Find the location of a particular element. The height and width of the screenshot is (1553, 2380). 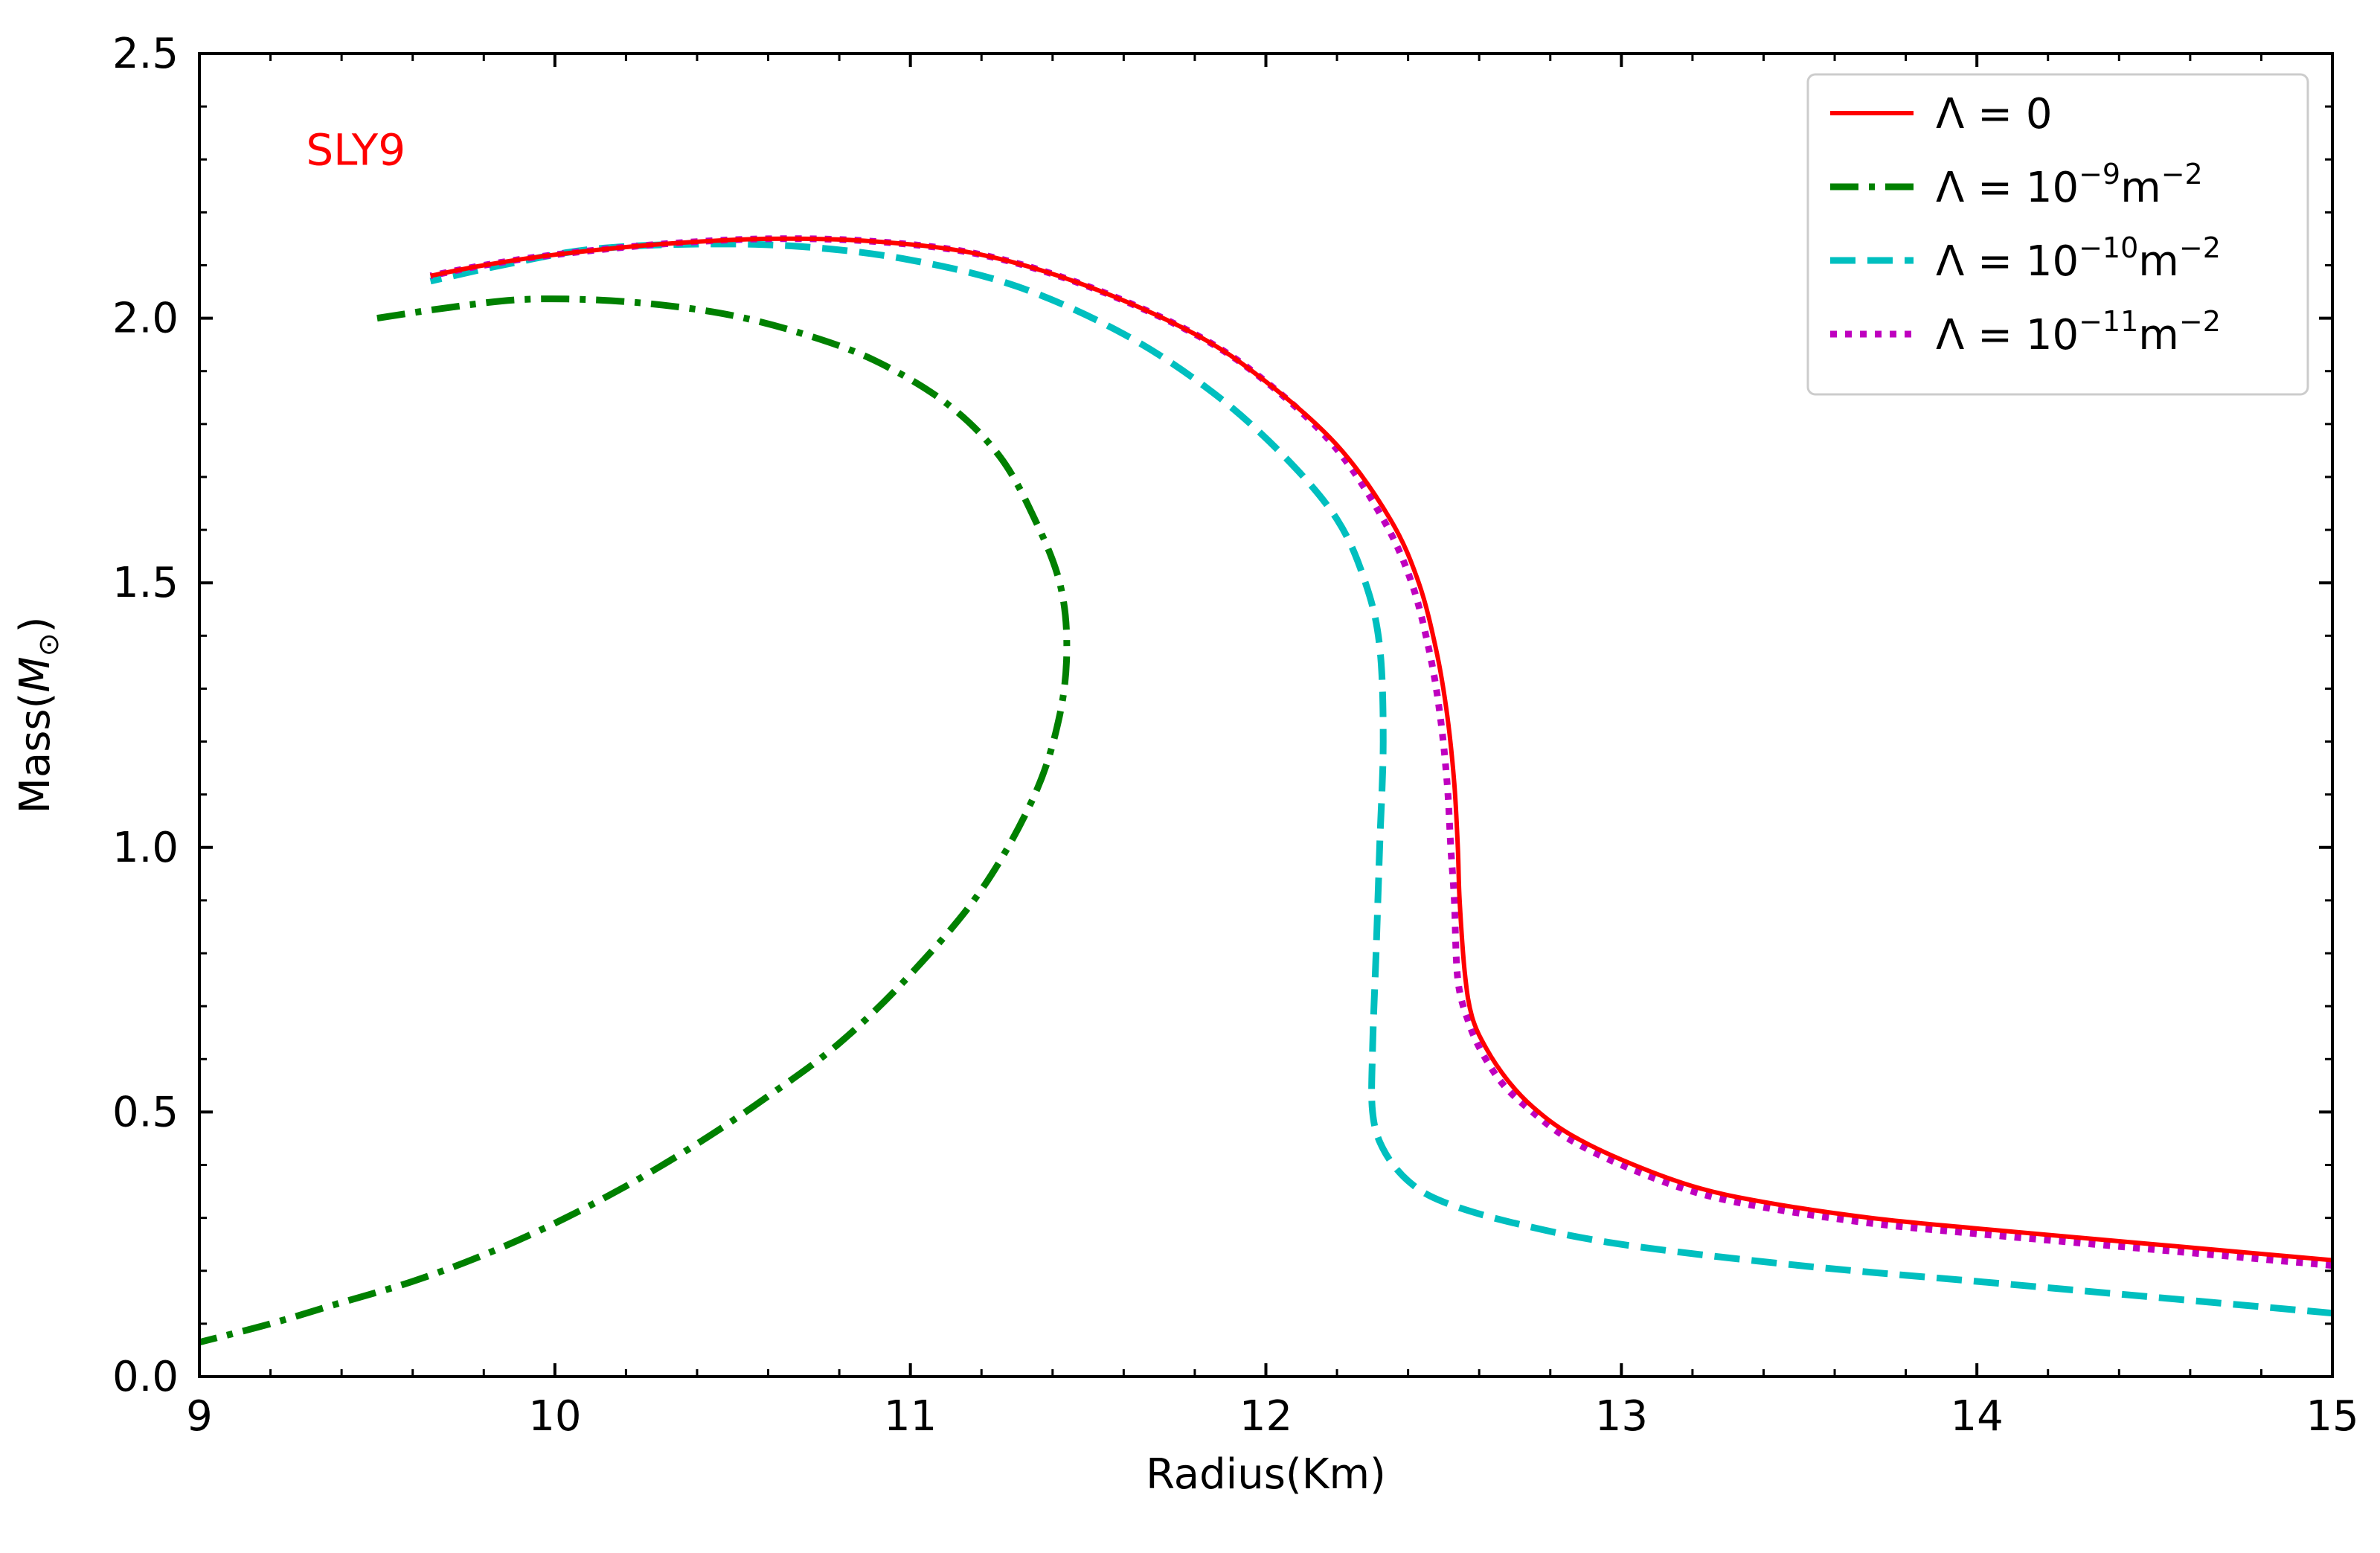

y-axis-label: Mass(M⊙) is located at coordinates (38, 715).